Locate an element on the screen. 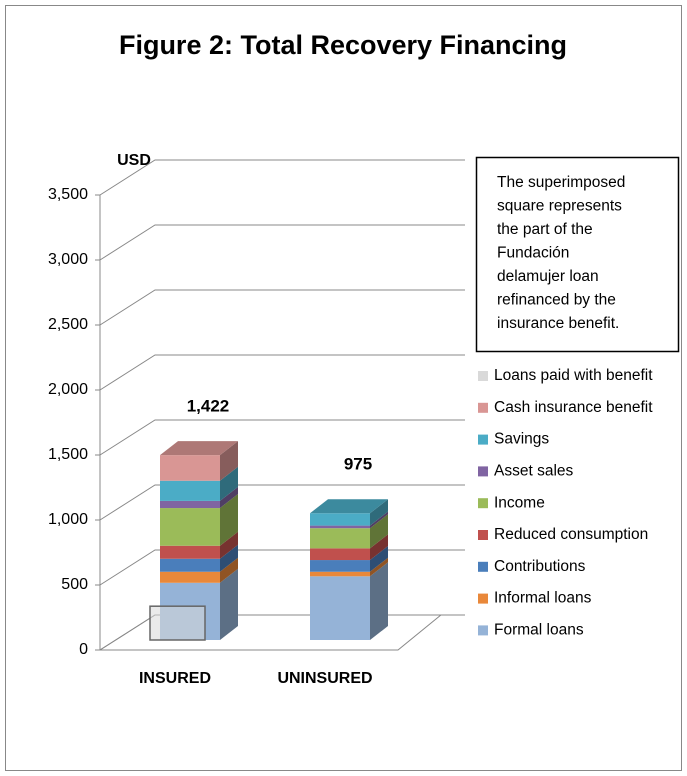  legend-label: Savings is located at coordinates (521, 439).